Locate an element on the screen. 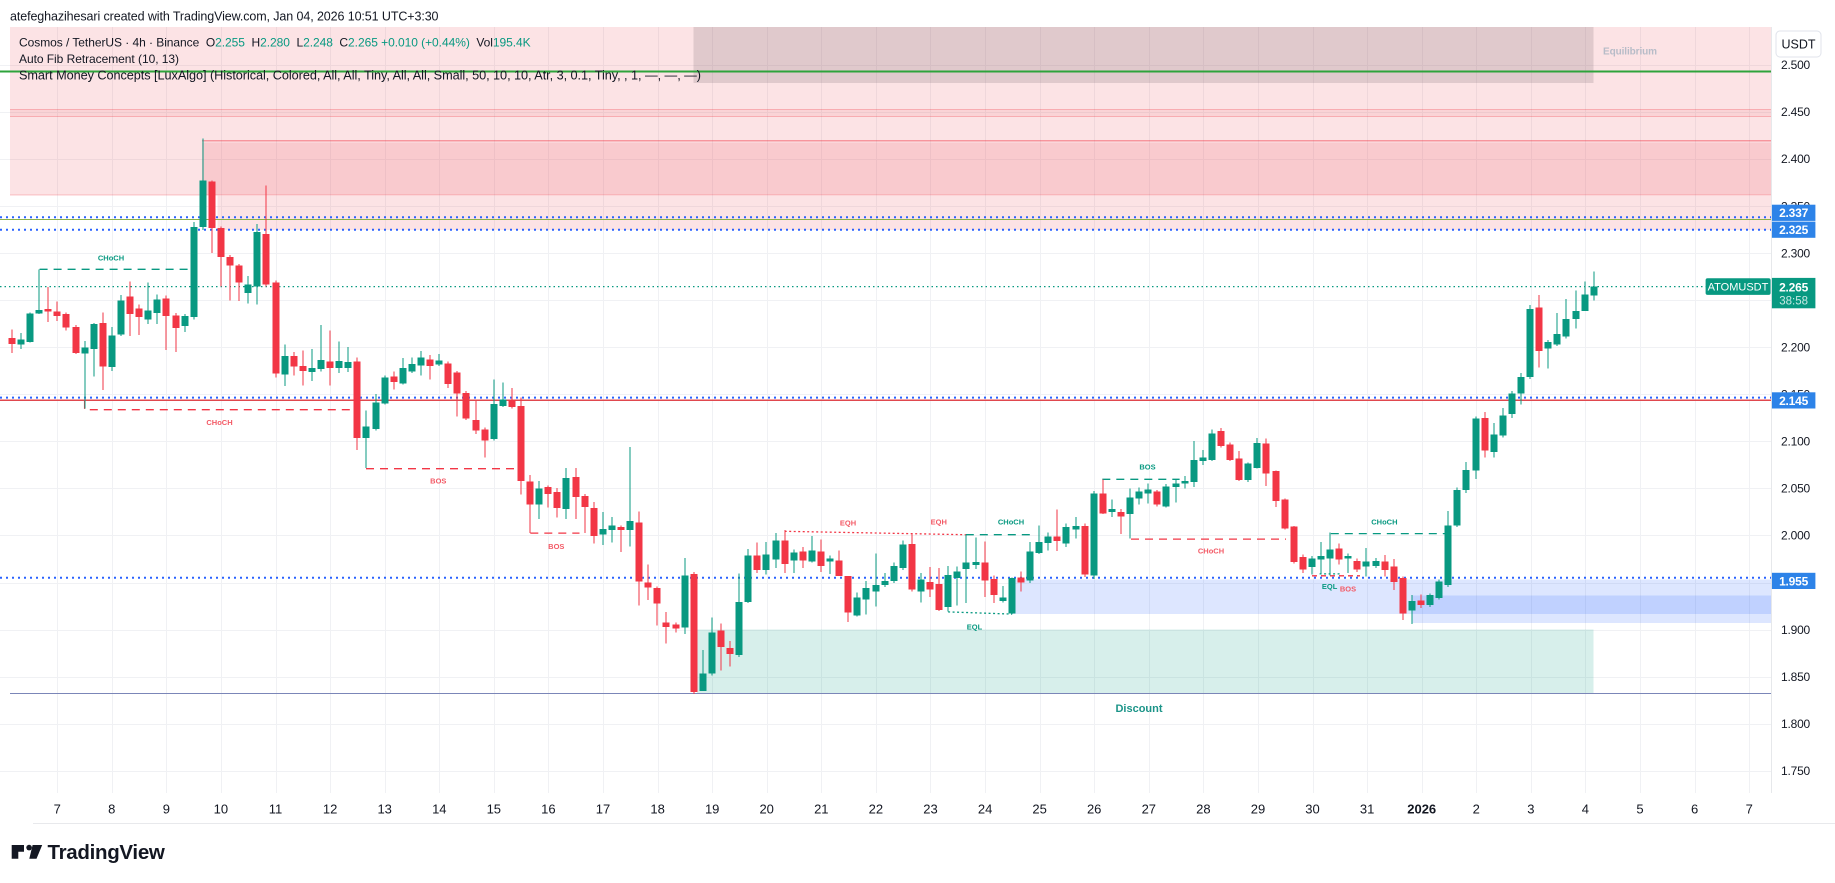  svg-text: Discount is located at coordinates (1138, 709).